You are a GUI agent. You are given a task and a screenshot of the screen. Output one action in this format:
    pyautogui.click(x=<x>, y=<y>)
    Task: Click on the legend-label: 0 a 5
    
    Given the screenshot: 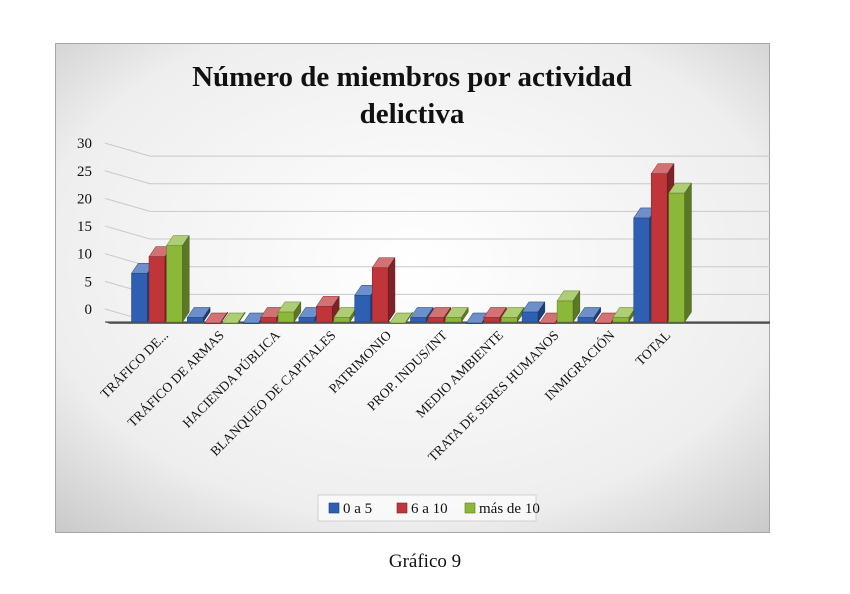 What is the action you would take?
    pyautogui.click(x=357, y=509)
    